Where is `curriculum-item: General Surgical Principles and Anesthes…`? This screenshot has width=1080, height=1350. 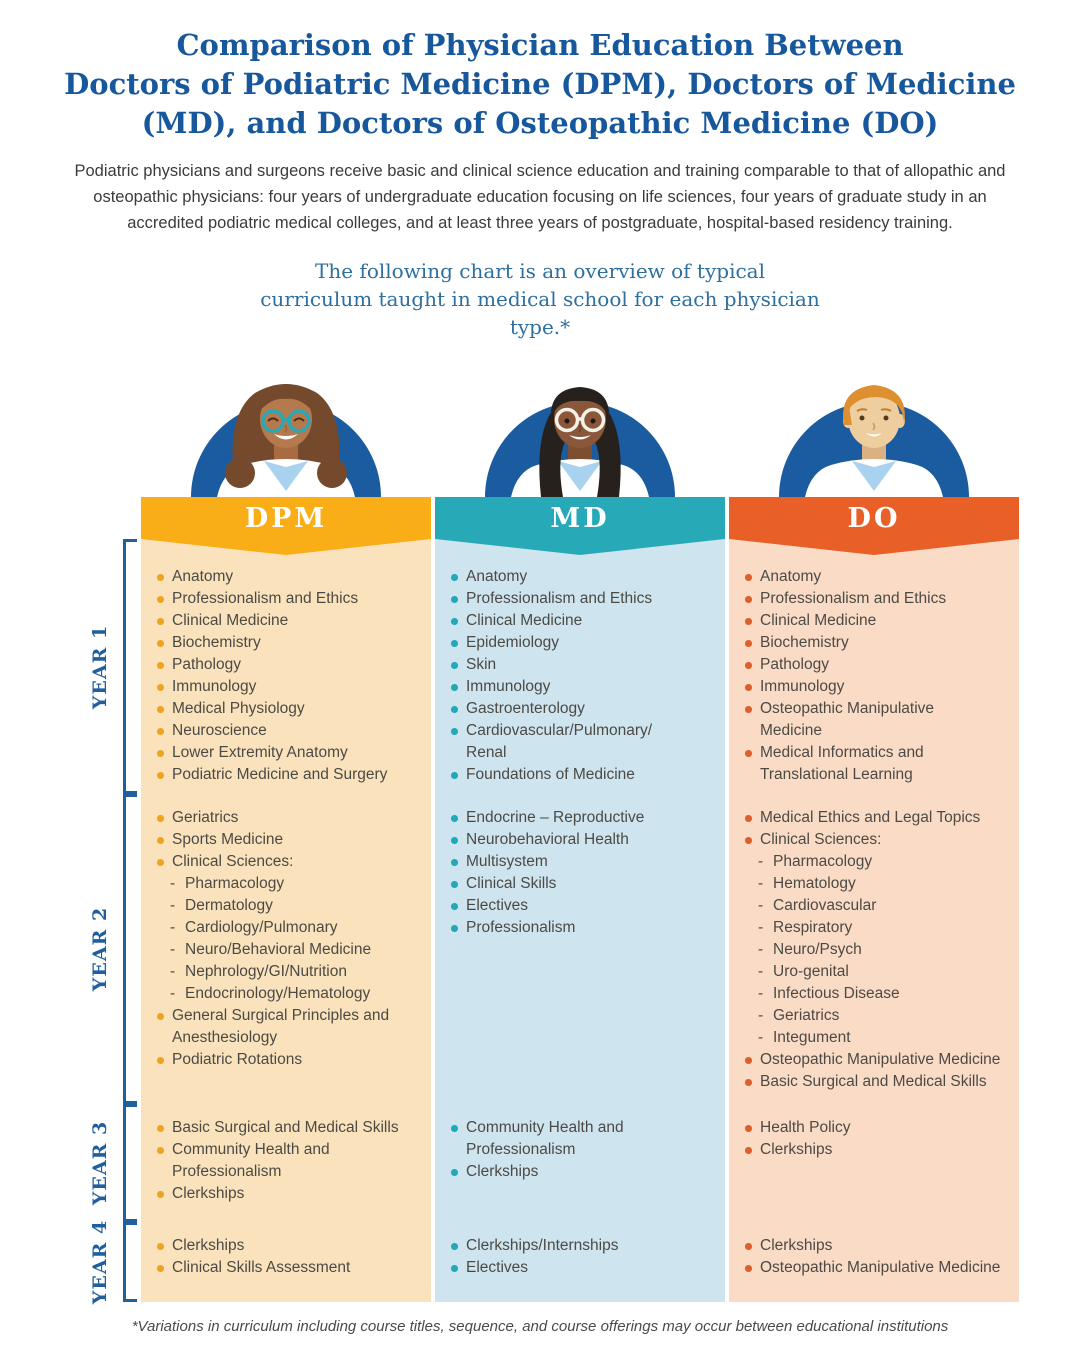
curriculum-item: General Surgical Principles and Anesthes… is located at coordinates (291, 1027).